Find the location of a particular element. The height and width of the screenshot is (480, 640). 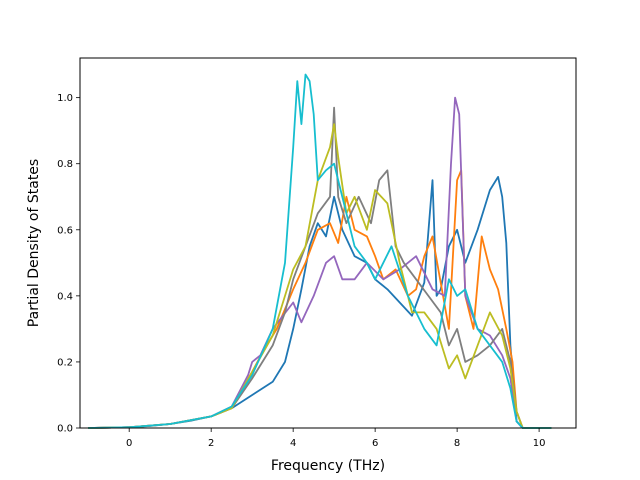

x-tick-label: 8 is located at coordinates (457, 443).